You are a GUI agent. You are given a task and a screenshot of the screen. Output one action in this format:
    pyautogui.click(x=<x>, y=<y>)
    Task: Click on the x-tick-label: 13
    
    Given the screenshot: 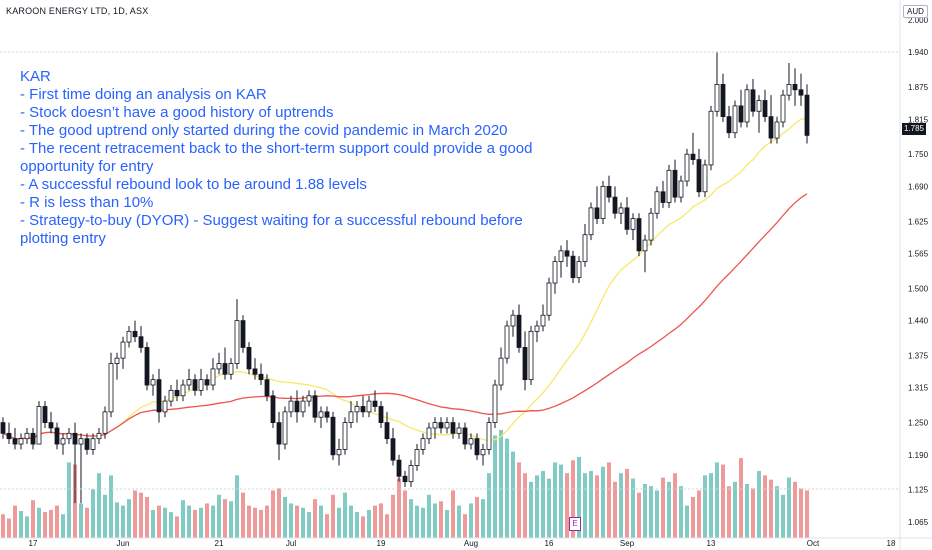 What is the action you would take?
    pyautogui.click(x=711, y=543)
    